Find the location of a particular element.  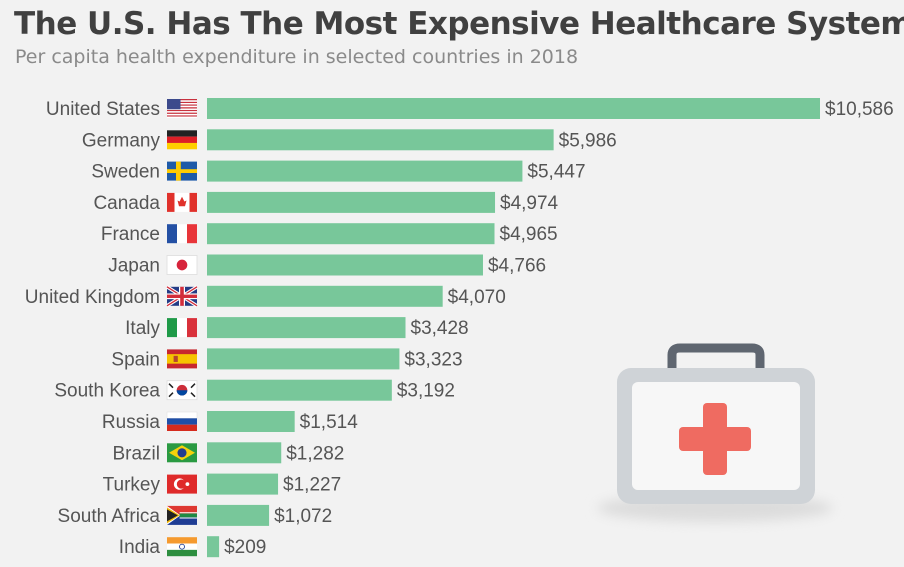

category-label: Brazil is located at coordinates (136, 453).